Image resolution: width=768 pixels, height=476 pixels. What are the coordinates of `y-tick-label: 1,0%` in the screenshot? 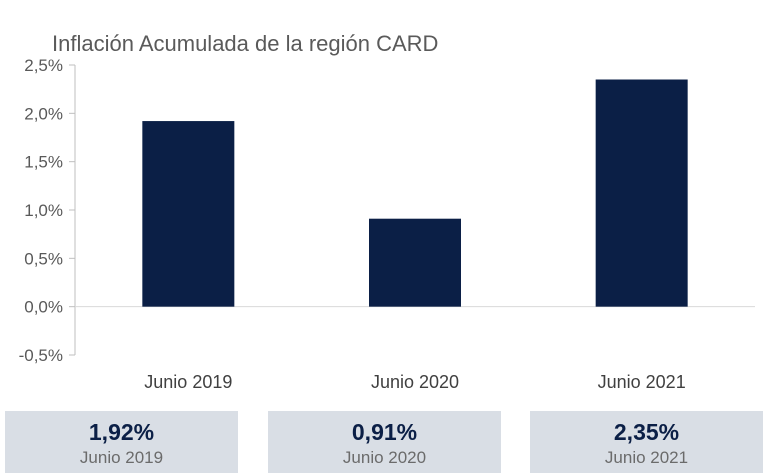 It's located at (43, 210).